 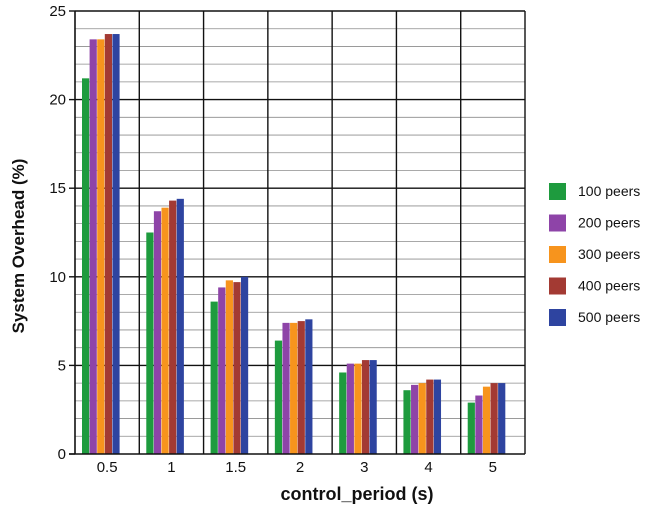 What do you see at coordinates (300, 467) in the screenshot?
I see `x-tick-label: 2` at bounding box center [300, 467].